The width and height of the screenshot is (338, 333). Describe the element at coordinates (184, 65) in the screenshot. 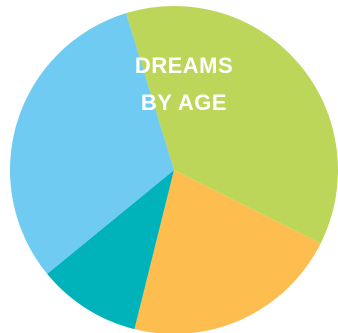

I see `chart-title-line-1: DREAMS` at that location.